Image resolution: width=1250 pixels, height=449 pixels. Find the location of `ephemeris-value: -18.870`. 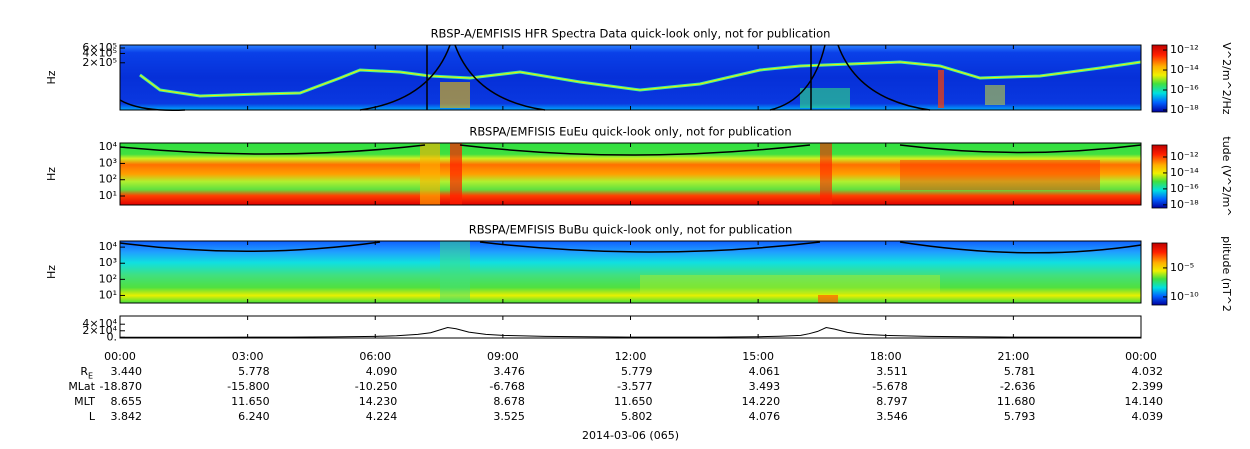

ephemeris-value: -18.870 is located at coordinates (121, 386).